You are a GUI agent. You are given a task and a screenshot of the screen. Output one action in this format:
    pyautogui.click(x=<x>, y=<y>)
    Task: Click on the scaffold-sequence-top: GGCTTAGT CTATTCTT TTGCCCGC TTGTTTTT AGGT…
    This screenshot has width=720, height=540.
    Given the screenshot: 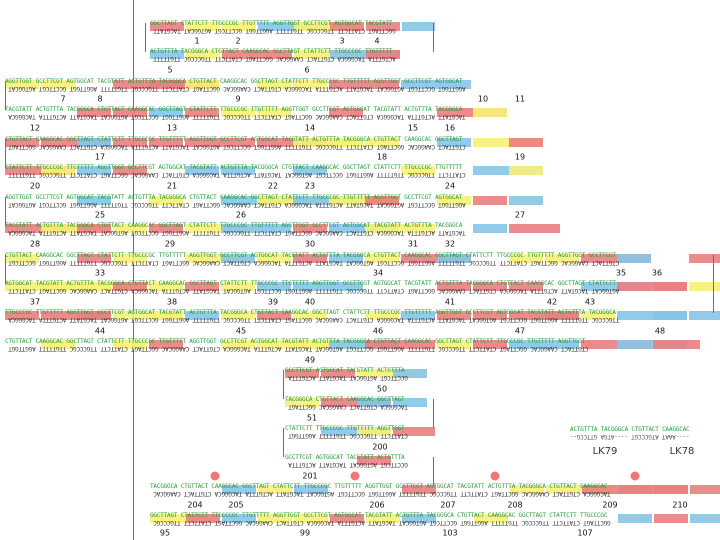 What is the action you would take?
    pyautogui.click(x=273, y=23)
    